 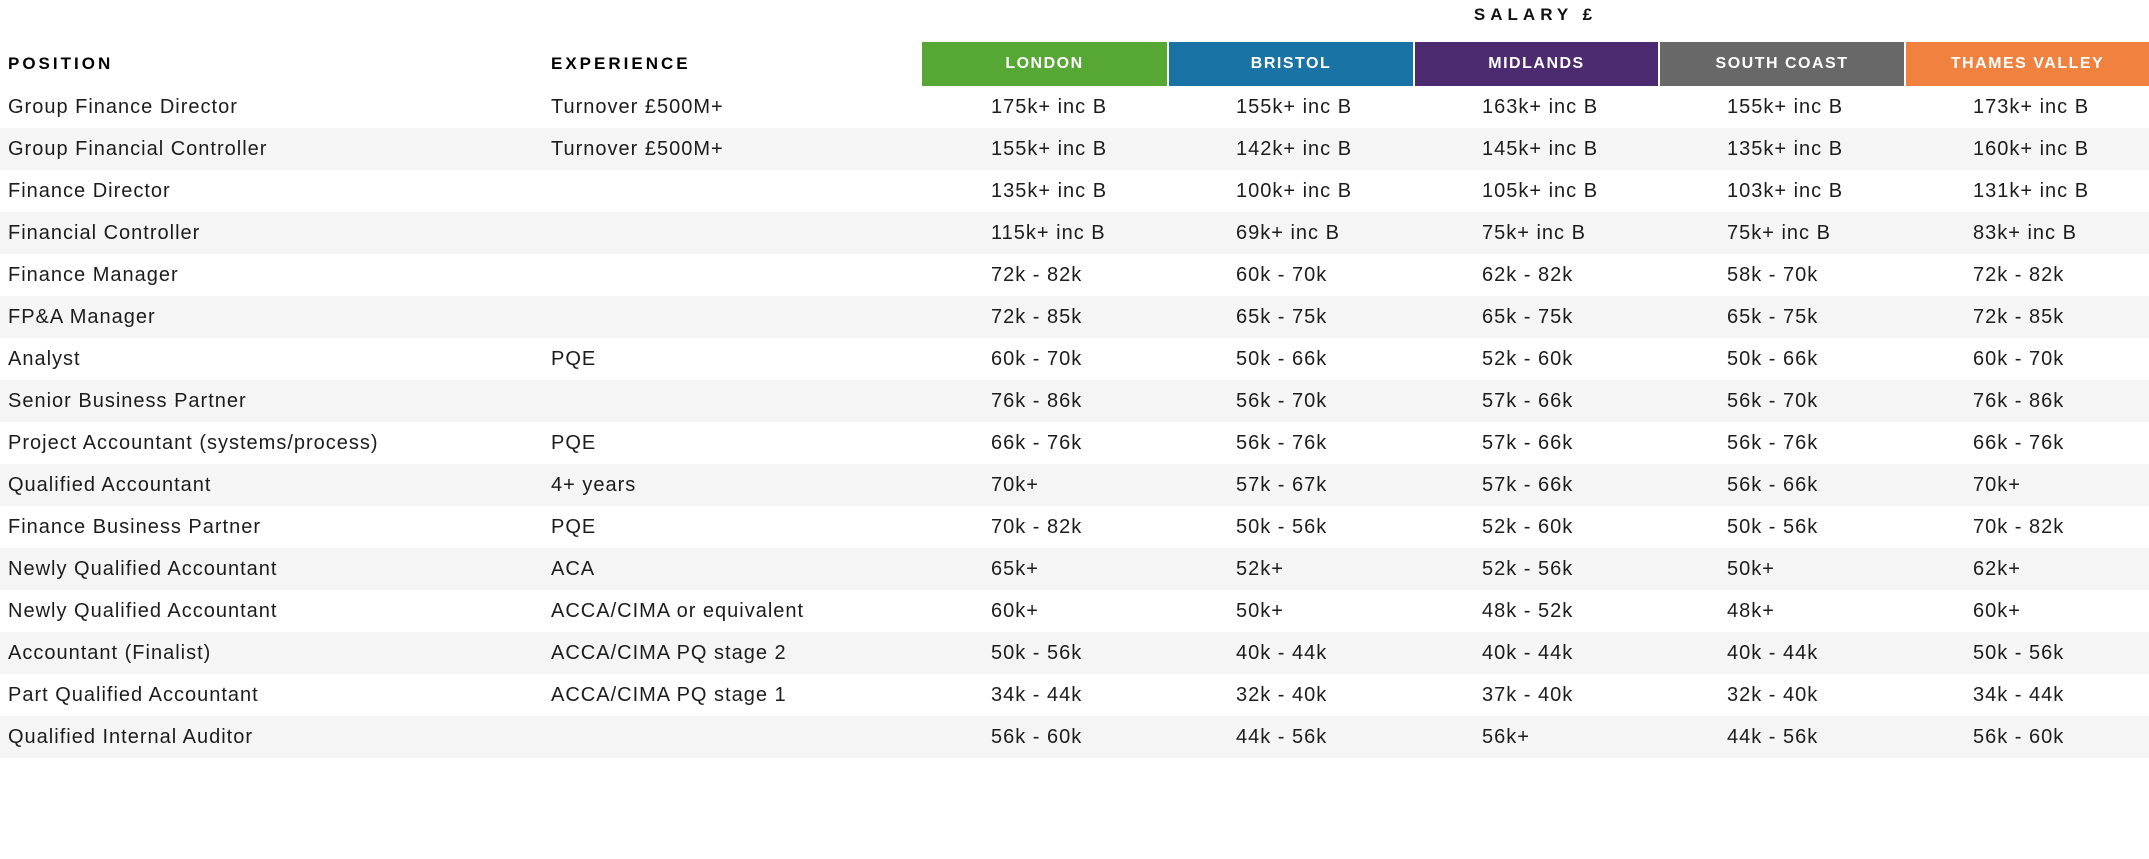 I want to click on position-cell: Finance Director, so click(x=89, y=190).